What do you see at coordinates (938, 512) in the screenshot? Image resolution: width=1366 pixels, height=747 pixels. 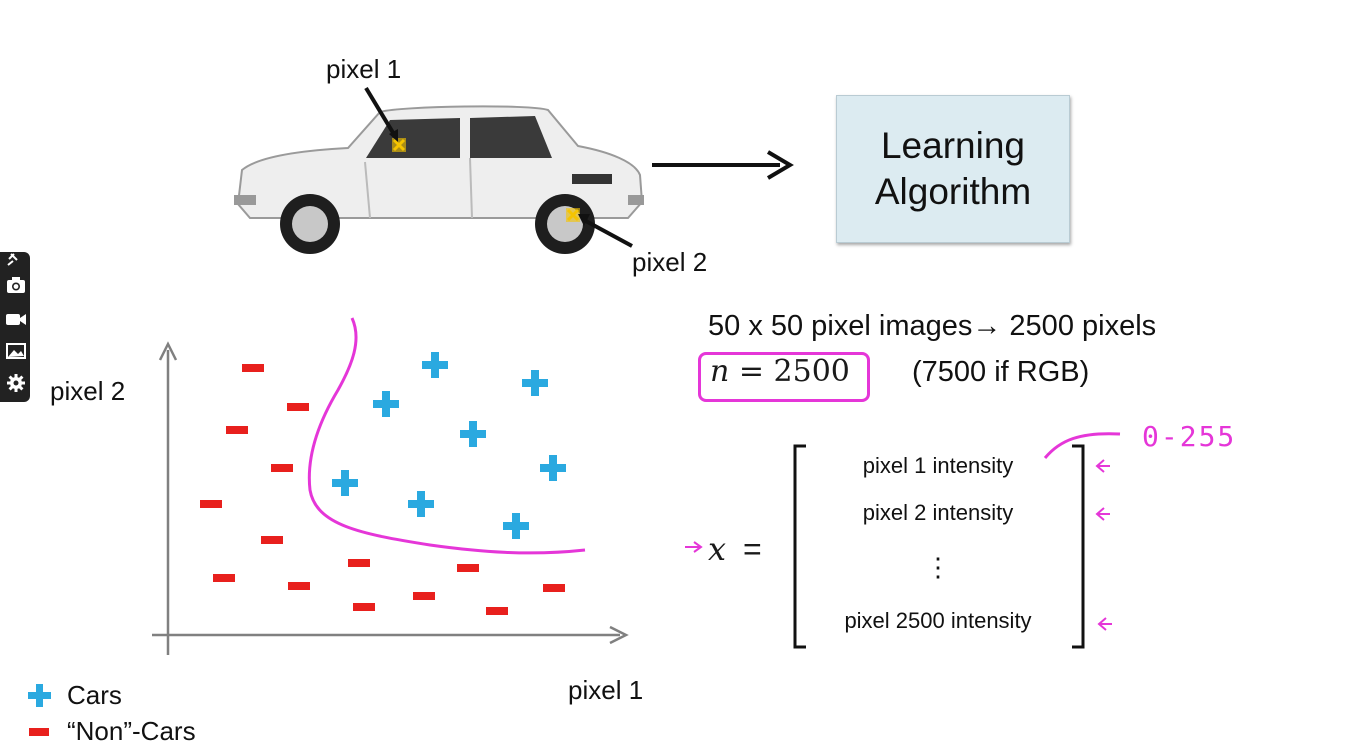 I see `vector-row-2: pixel 2 intensity` at bounding box center [938, 512].